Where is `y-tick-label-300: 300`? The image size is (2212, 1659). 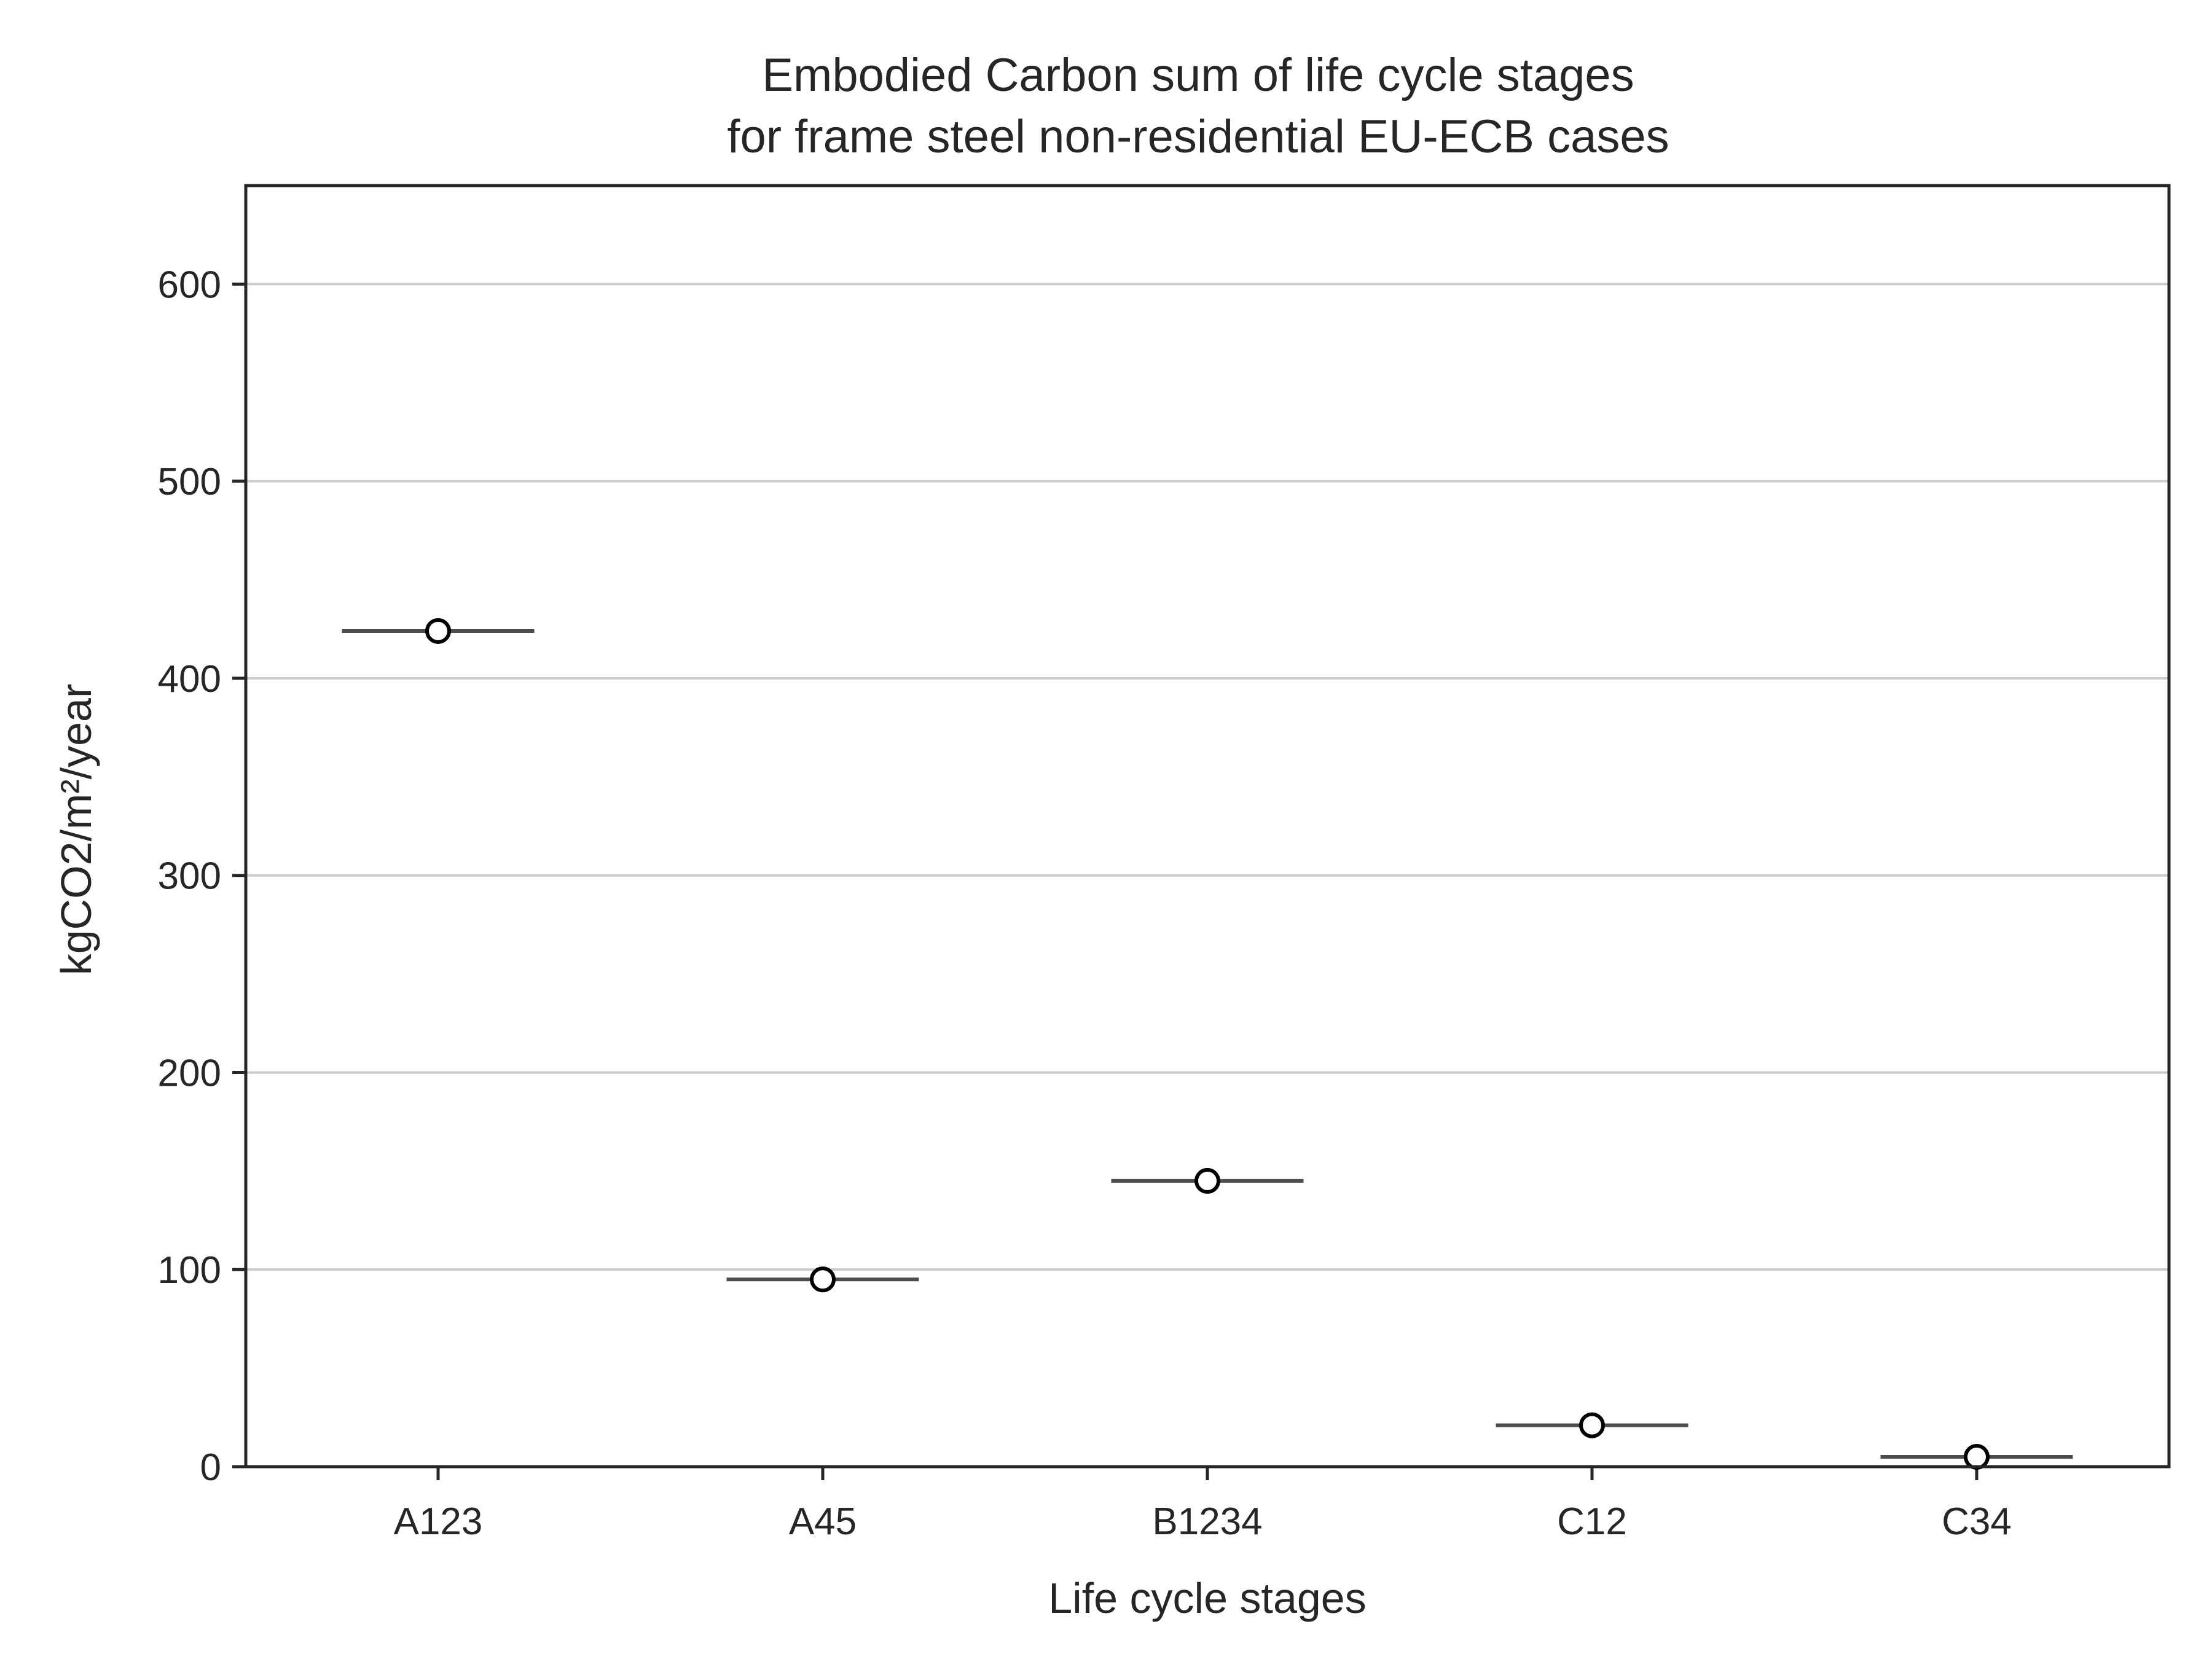
y-tick-label-300: 300 is located at coordinates (189, 876).